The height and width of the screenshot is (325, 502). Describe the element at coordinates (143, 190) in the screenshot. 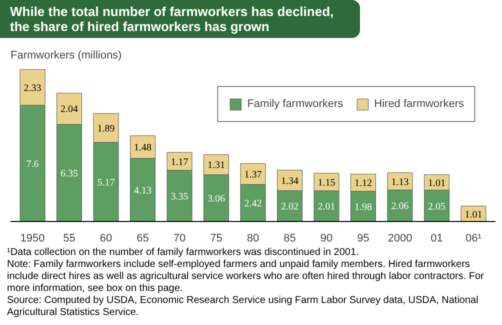

I see `data-label: 4.13` at that location.